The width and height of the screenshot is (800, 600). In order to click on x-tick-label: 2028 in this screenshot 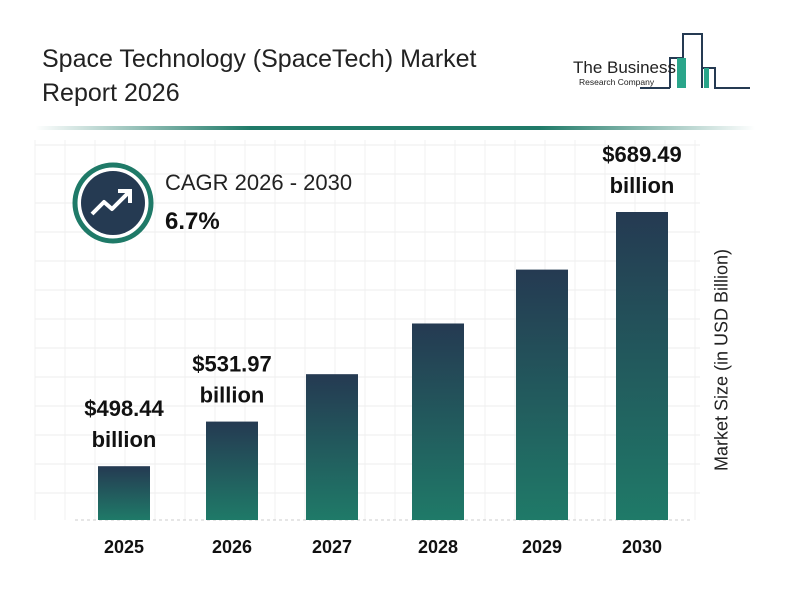, I will do `click(438, 547)`.